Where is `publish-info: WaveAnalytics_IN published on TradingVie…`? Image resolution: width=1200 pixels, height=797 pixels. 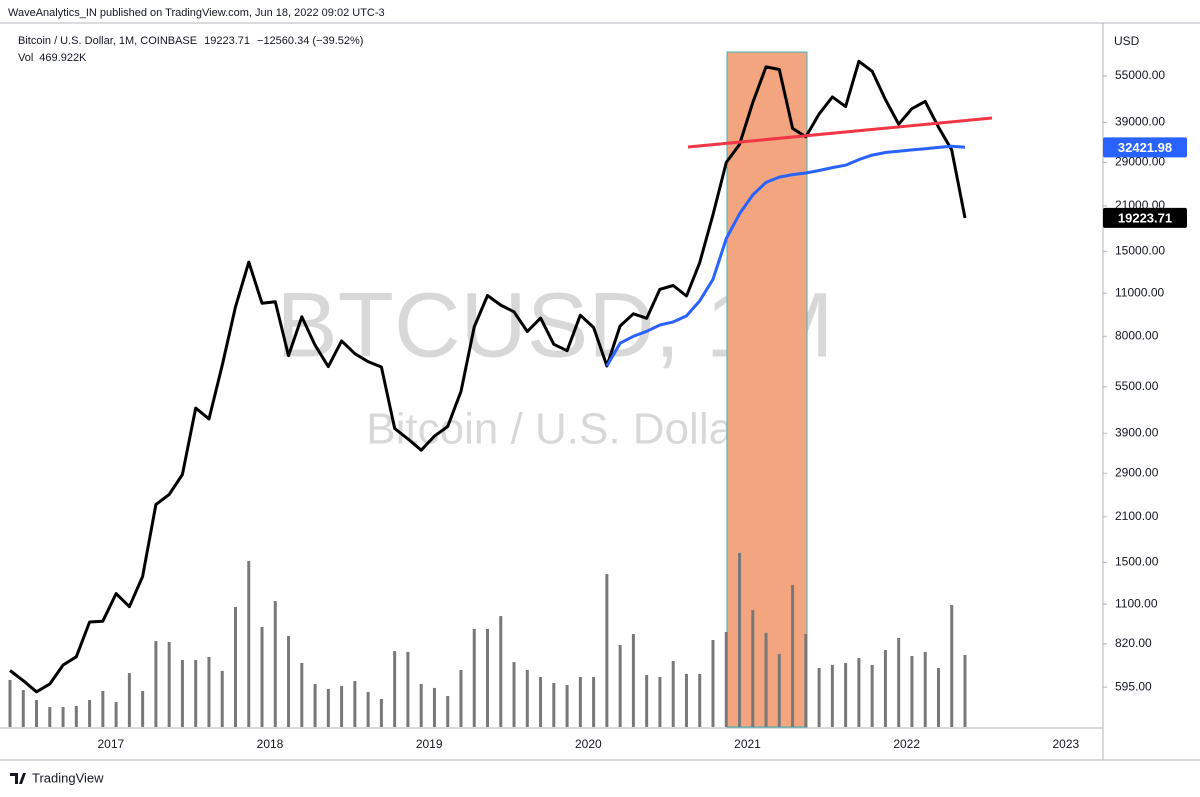
publish-info: WaveAnalytics_IN published on TradingVie… is located at coordinates (196, 13).